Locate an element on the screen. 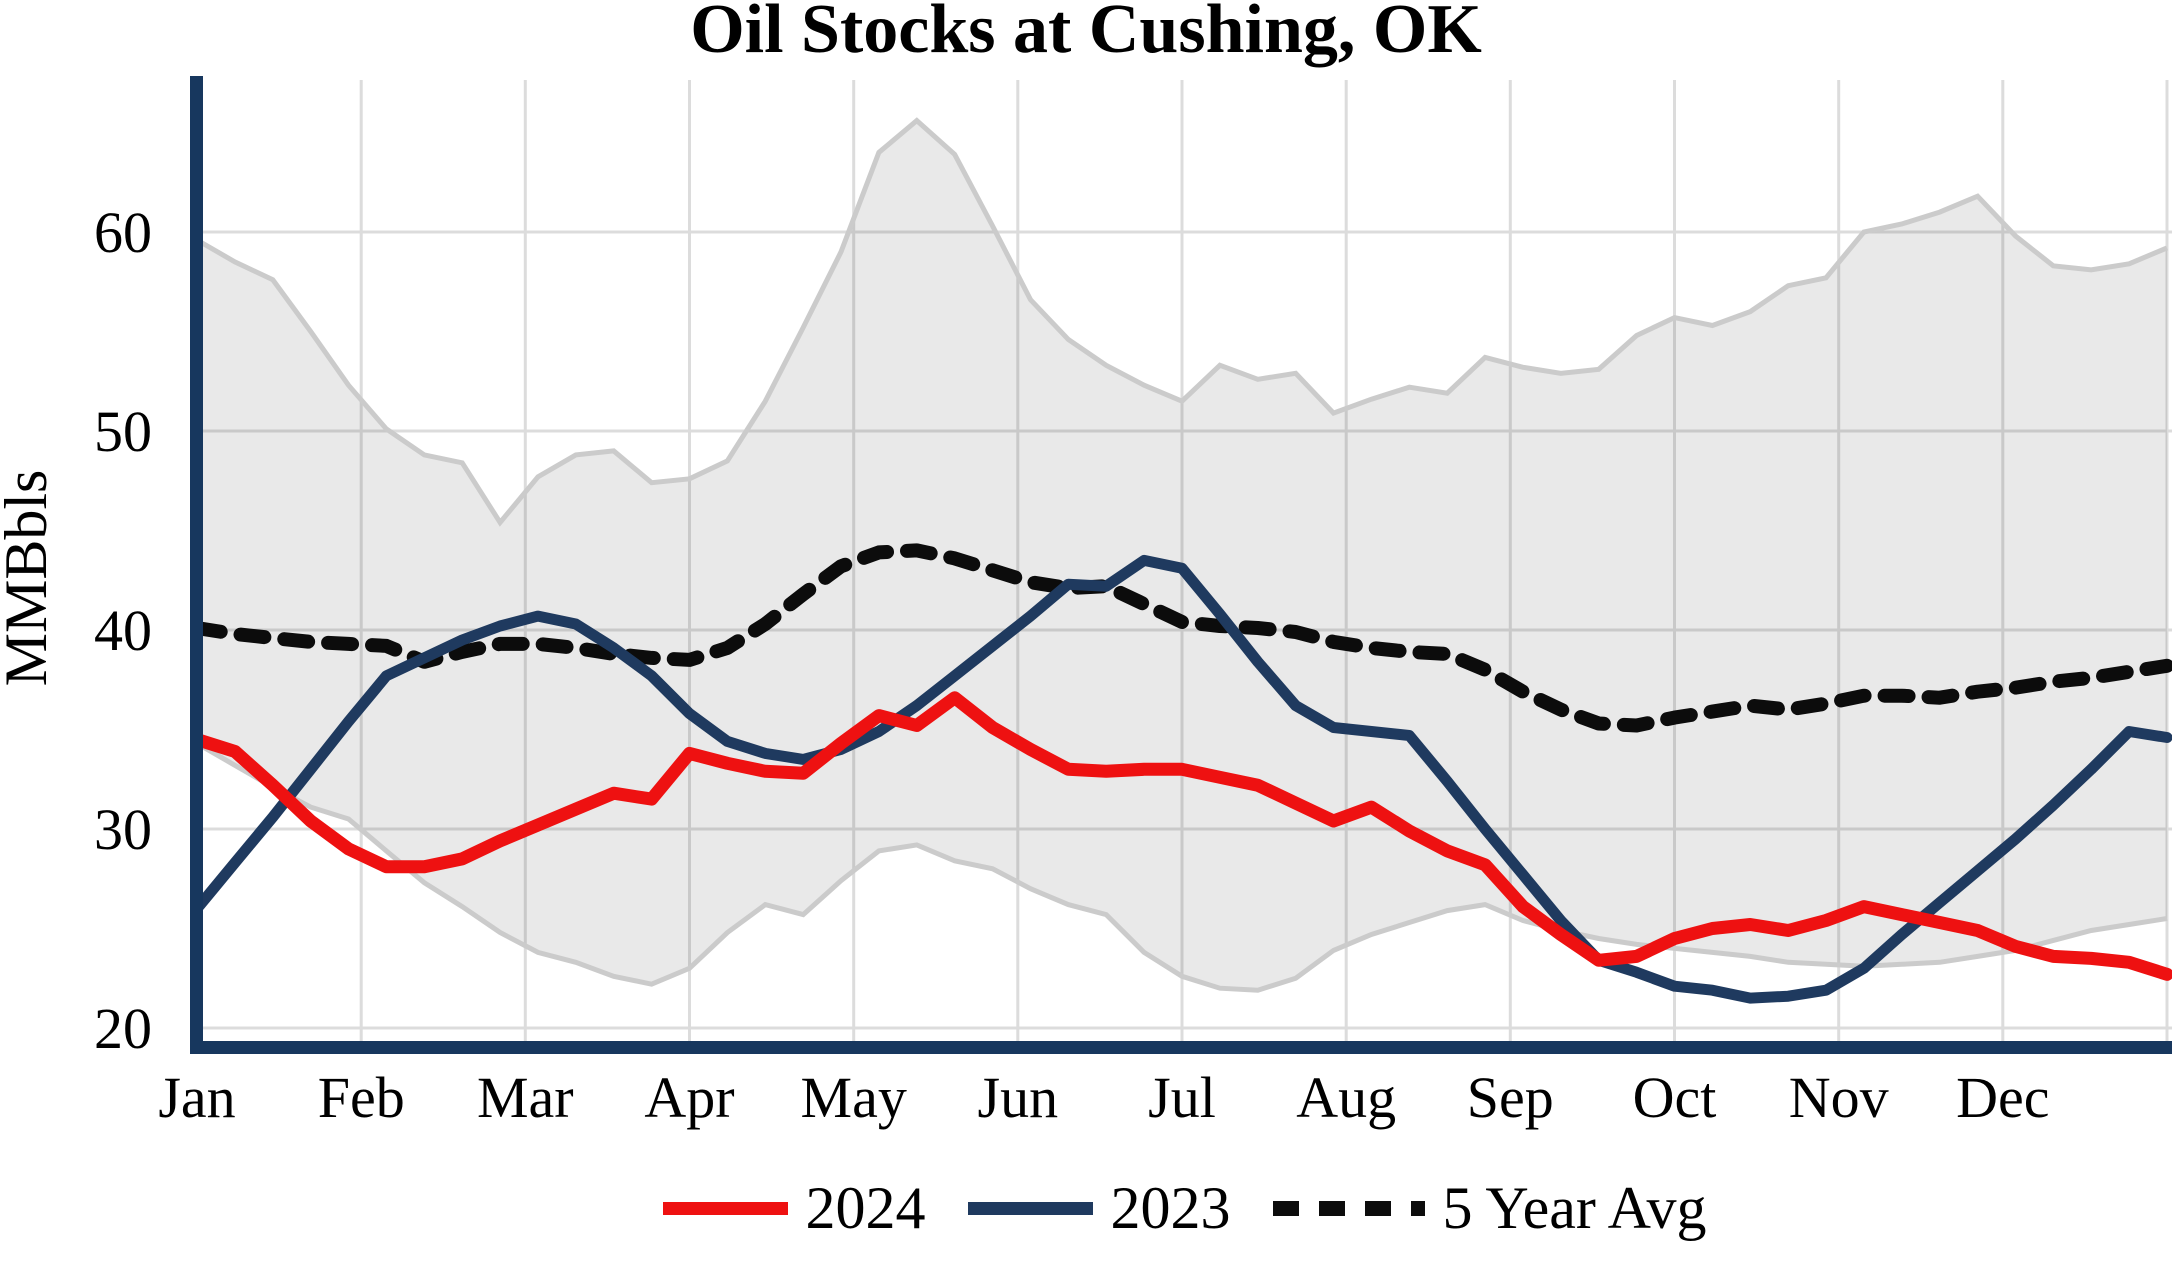 The image size is (2172, 1276). five-year-avg-line is located at coordinates (1181, 638).